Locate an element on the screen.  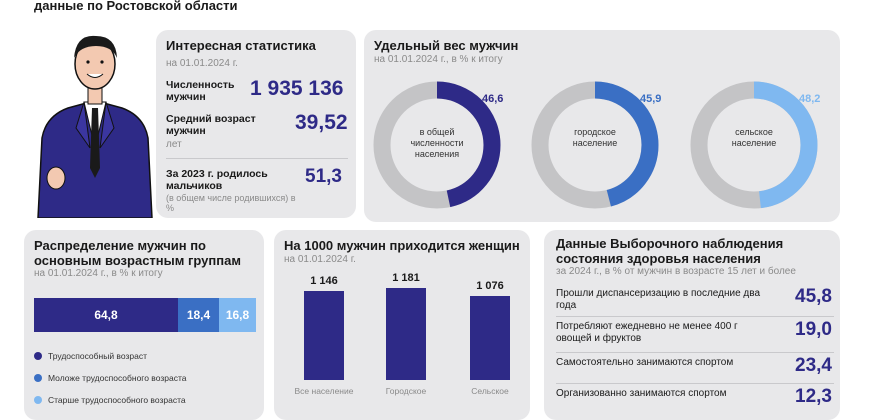
donut-label: сельское население is located at coordinates (754, 137).